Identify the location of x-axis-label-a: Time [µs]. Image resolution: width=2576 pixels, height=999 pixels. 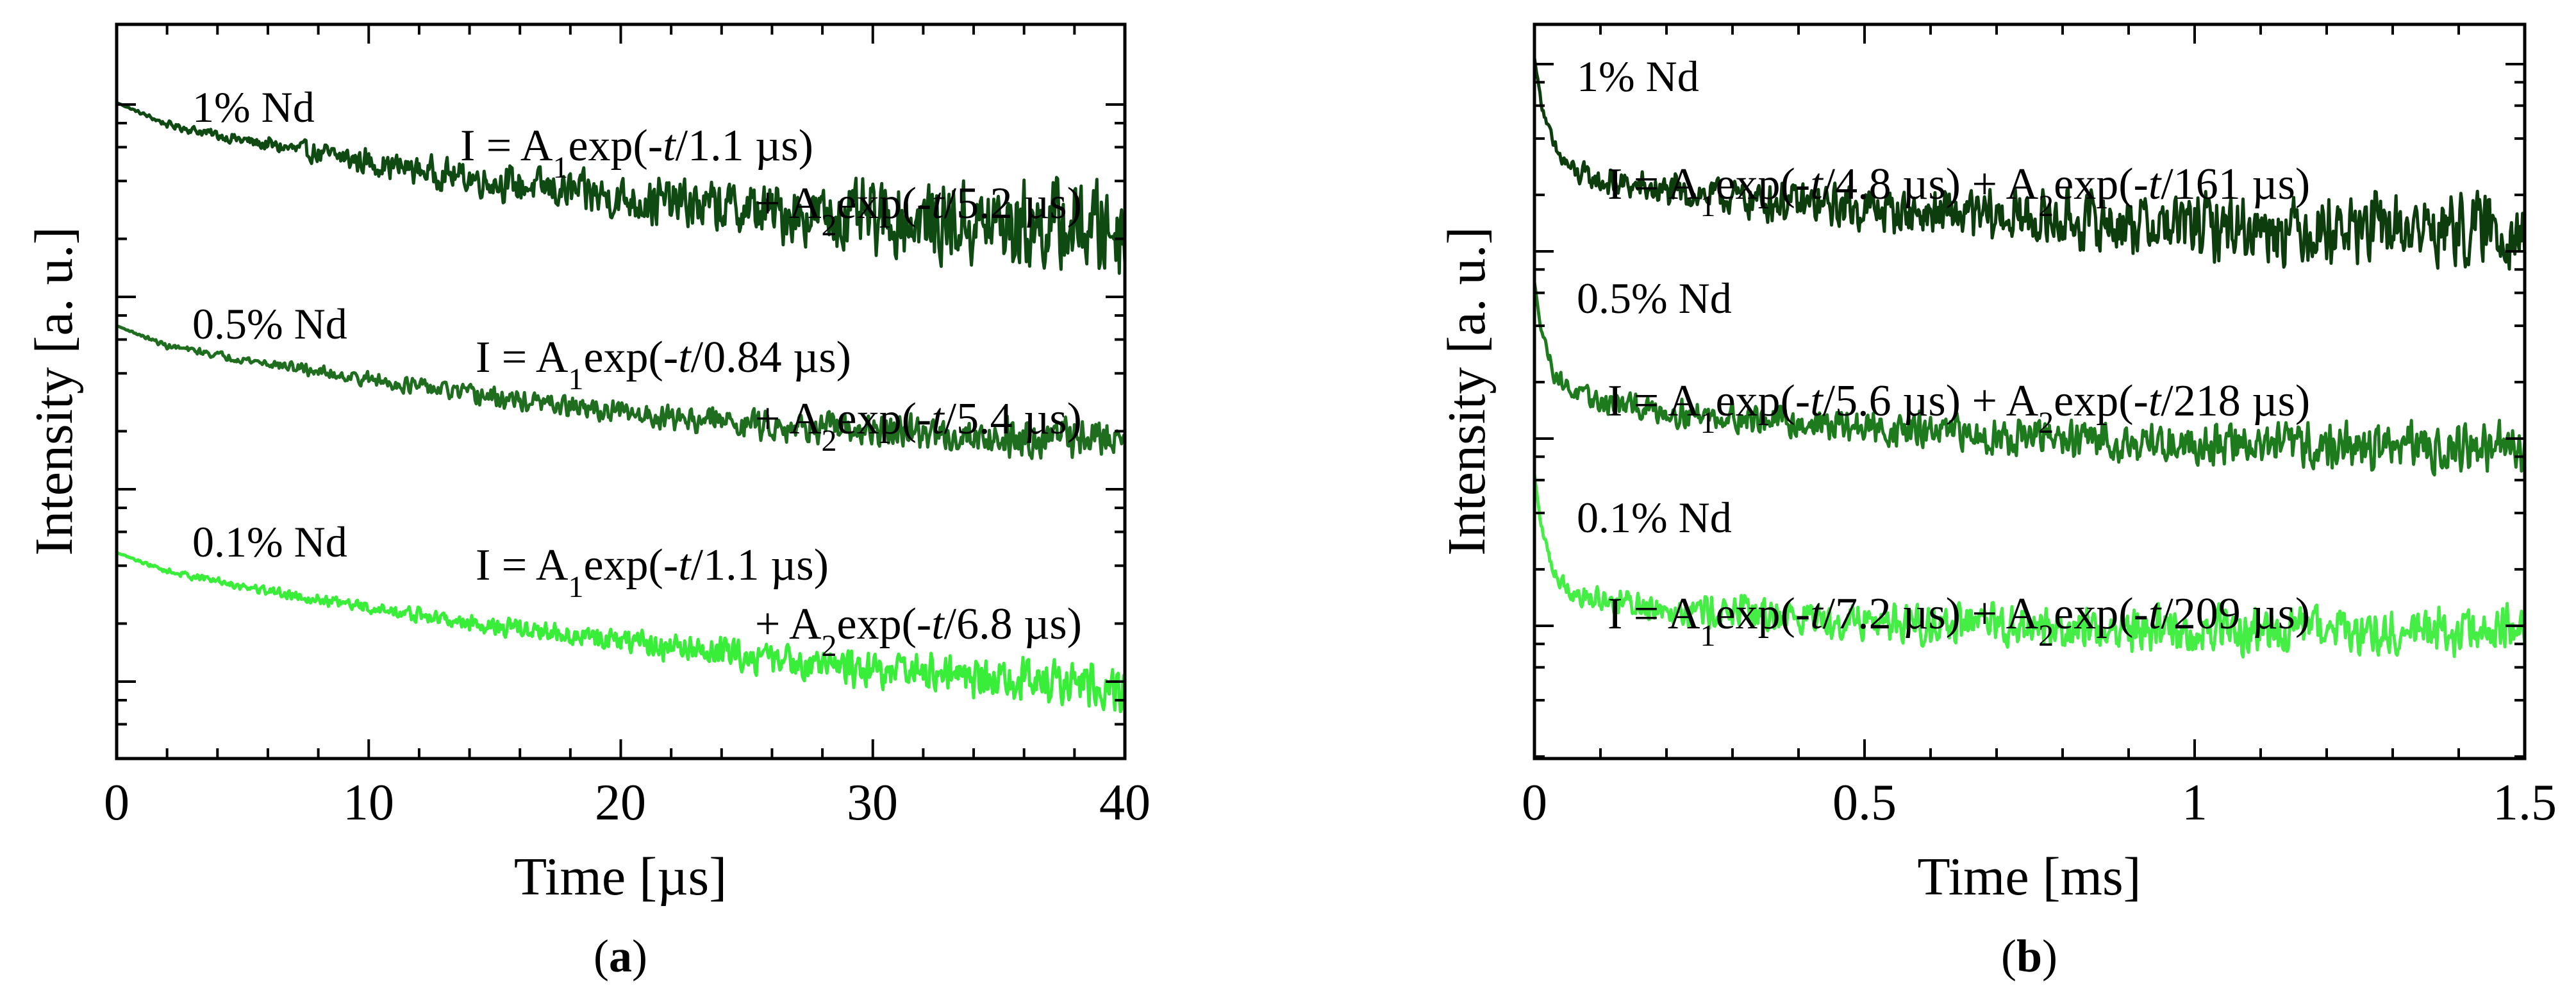
(620, 877).